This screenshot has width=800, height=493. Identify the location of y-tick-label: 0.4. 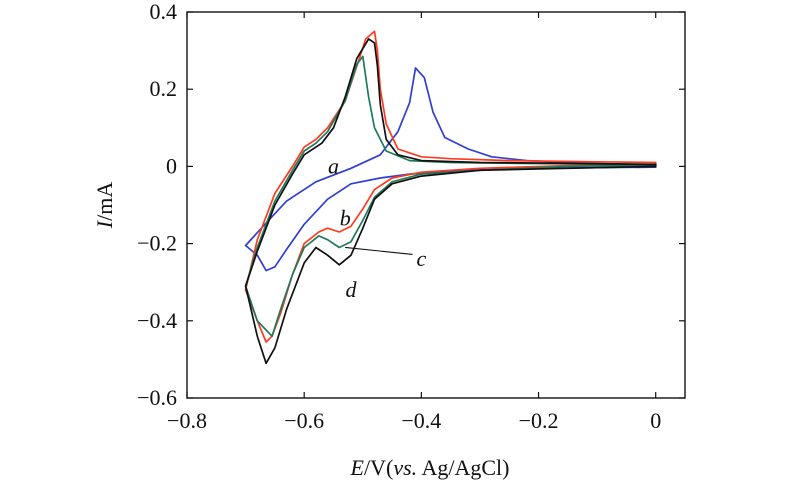
(164, 12).